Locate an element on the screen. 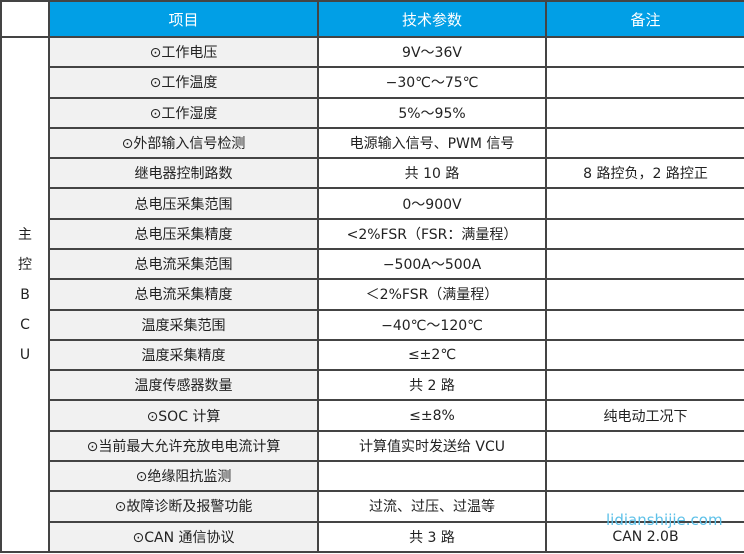 The width and height of the screenshot is (744, 554). header-row: 项目 技术参数 备注 is located at coordinates (372, 19).